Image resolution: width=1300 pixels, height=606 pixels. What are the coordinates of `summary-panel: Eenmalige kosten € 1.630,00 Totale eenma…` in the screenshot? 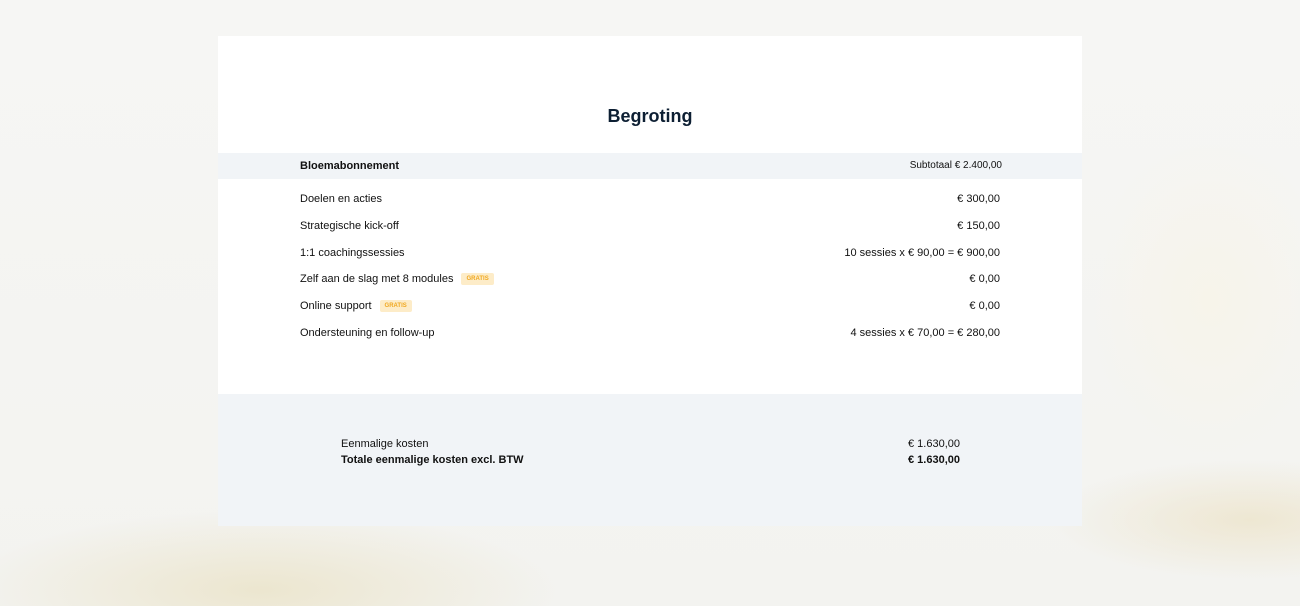 It's located at (650, 460).